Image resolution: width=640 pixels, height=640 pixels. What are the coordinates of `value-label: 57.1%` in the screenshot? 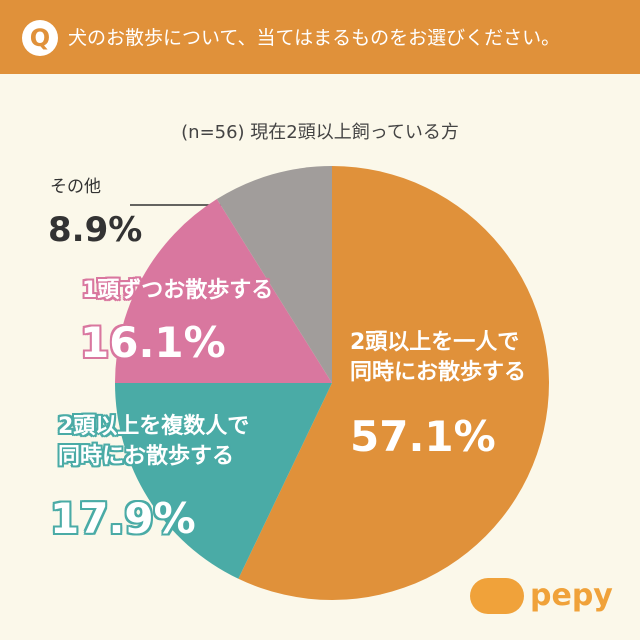 It's located at (423, 436).